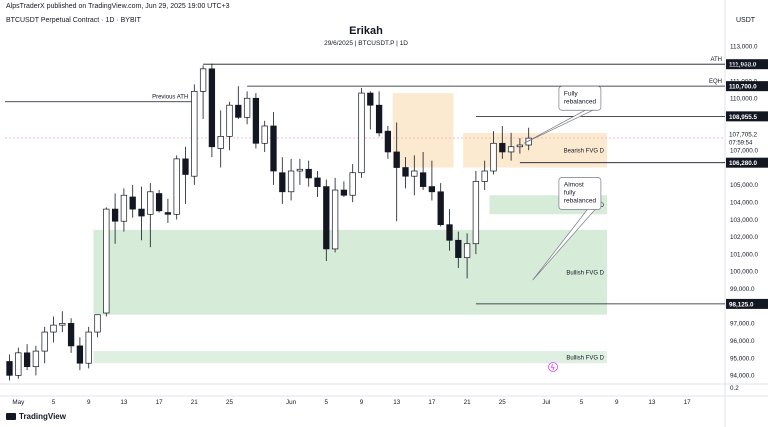 The image size is (768, 427). I want to click on previous-ath-label: Previous ATH, so click(170, 98).